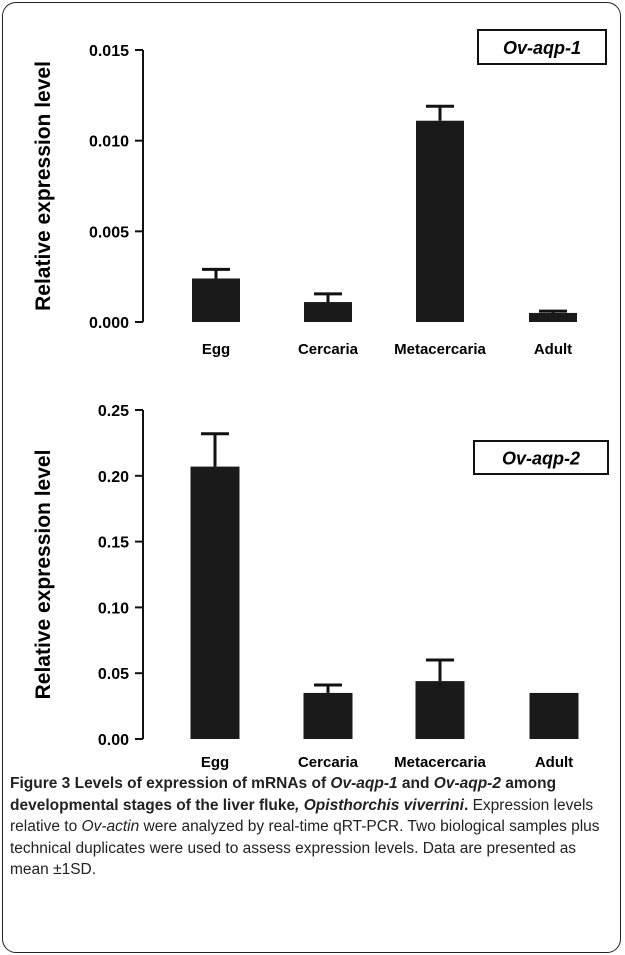  Describe the element at coordinates (113, 477) in the screenshot. I see `y-tick-label: 0.20` at that location.